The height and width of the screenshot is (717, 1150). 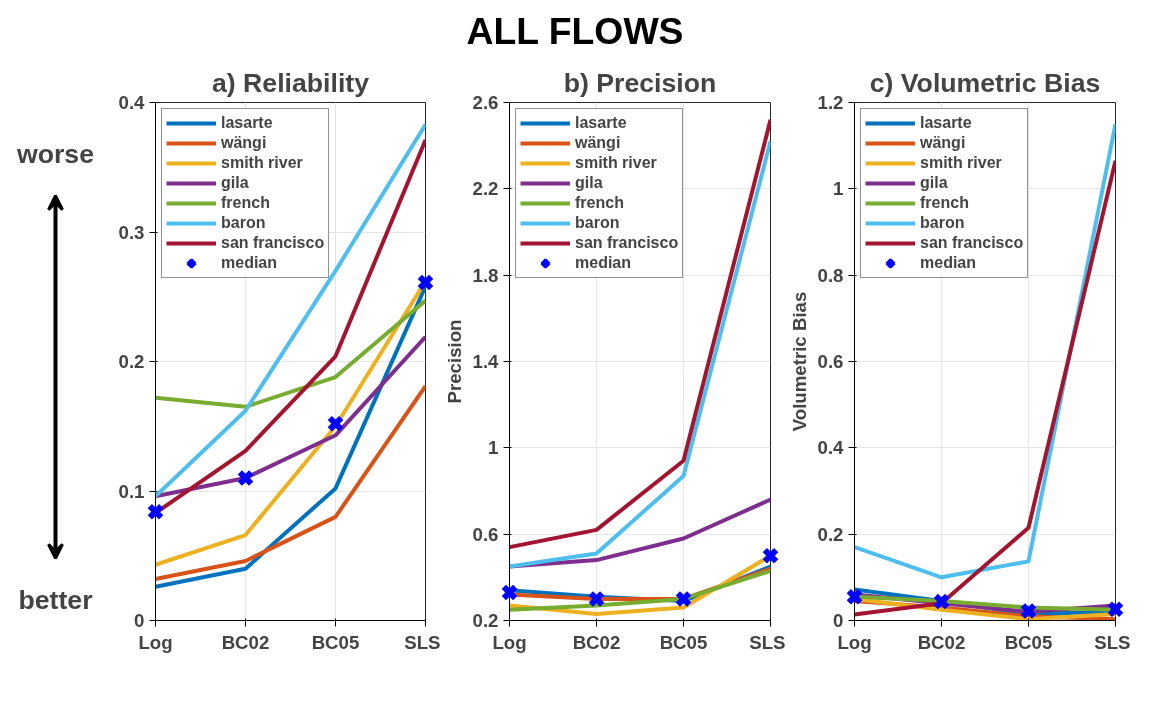 I want to click on chart-title: a) Reliability, so click(x=290, y=82).